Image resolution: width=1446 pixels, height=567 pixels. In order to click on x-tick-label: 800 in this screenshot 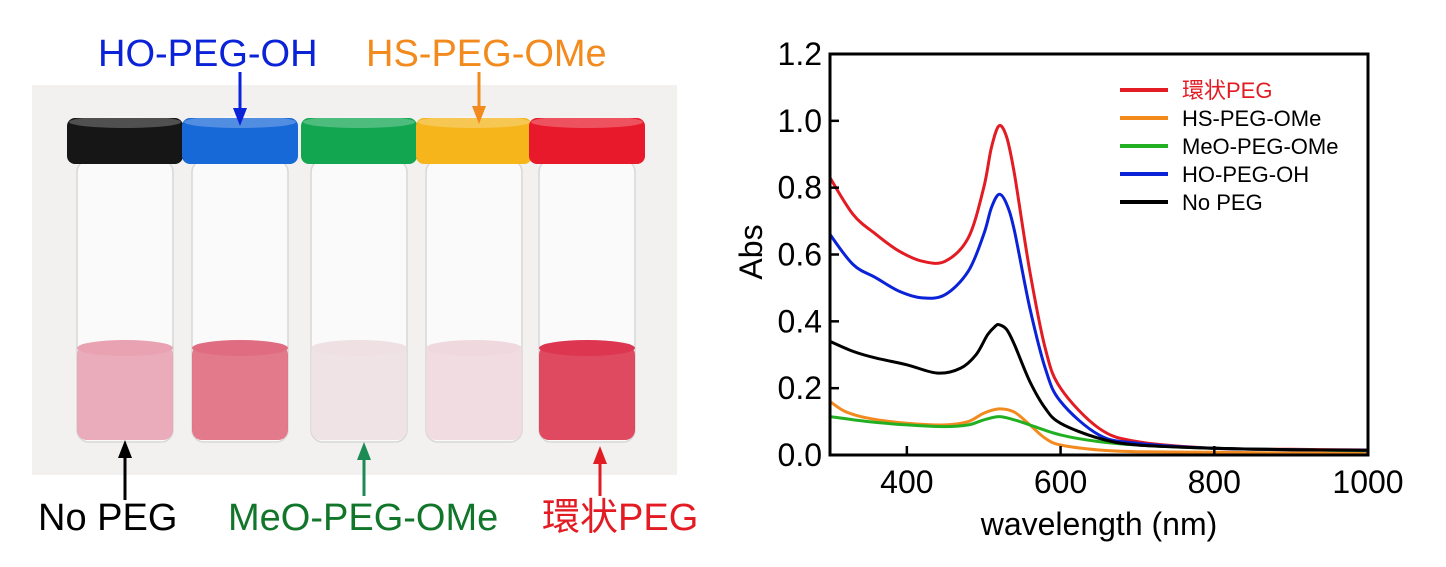, I will do `click(1214, 482)`.